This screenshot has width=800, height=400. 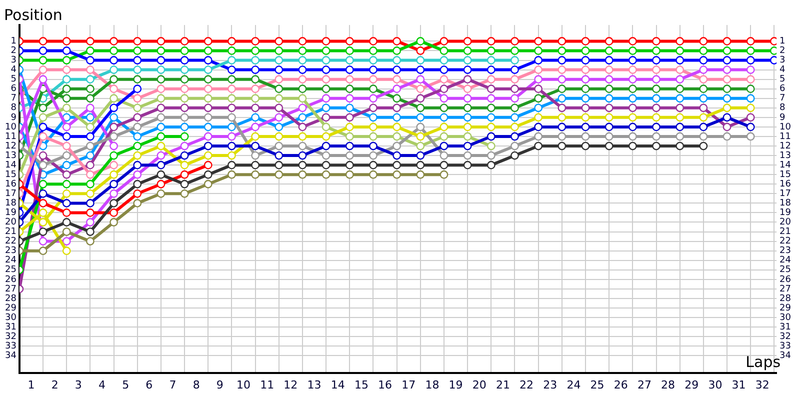 I want to click on y2-tick-label: 29, so click(x=786, y=308).